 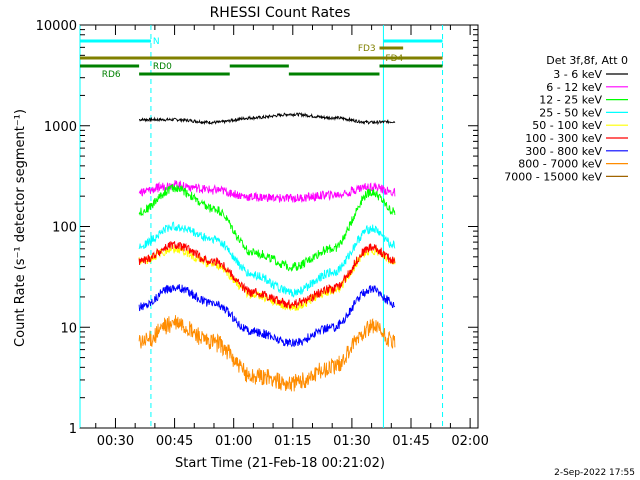 What do you see at coordinates (174, 441) in the screenshot?
I see `x-tick-label: 00:45` at bounding box center [174, 441].